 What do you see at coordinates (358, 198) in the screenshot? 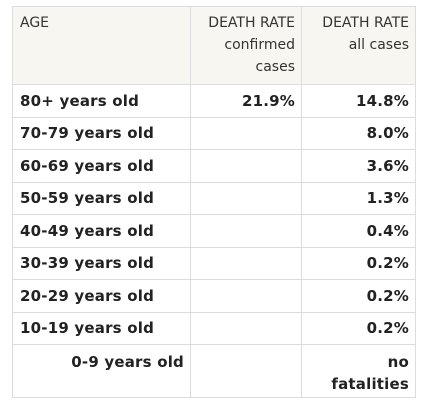
I see `all-rate-cell: 1.3%` at bounding box center [358, 198].